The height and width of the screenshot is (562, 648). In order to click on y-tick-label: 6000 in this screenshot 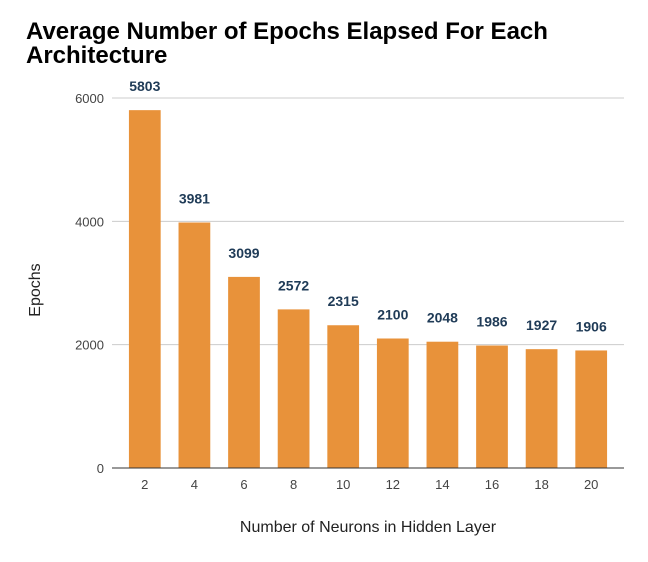, I will do `click(89, 98)`.